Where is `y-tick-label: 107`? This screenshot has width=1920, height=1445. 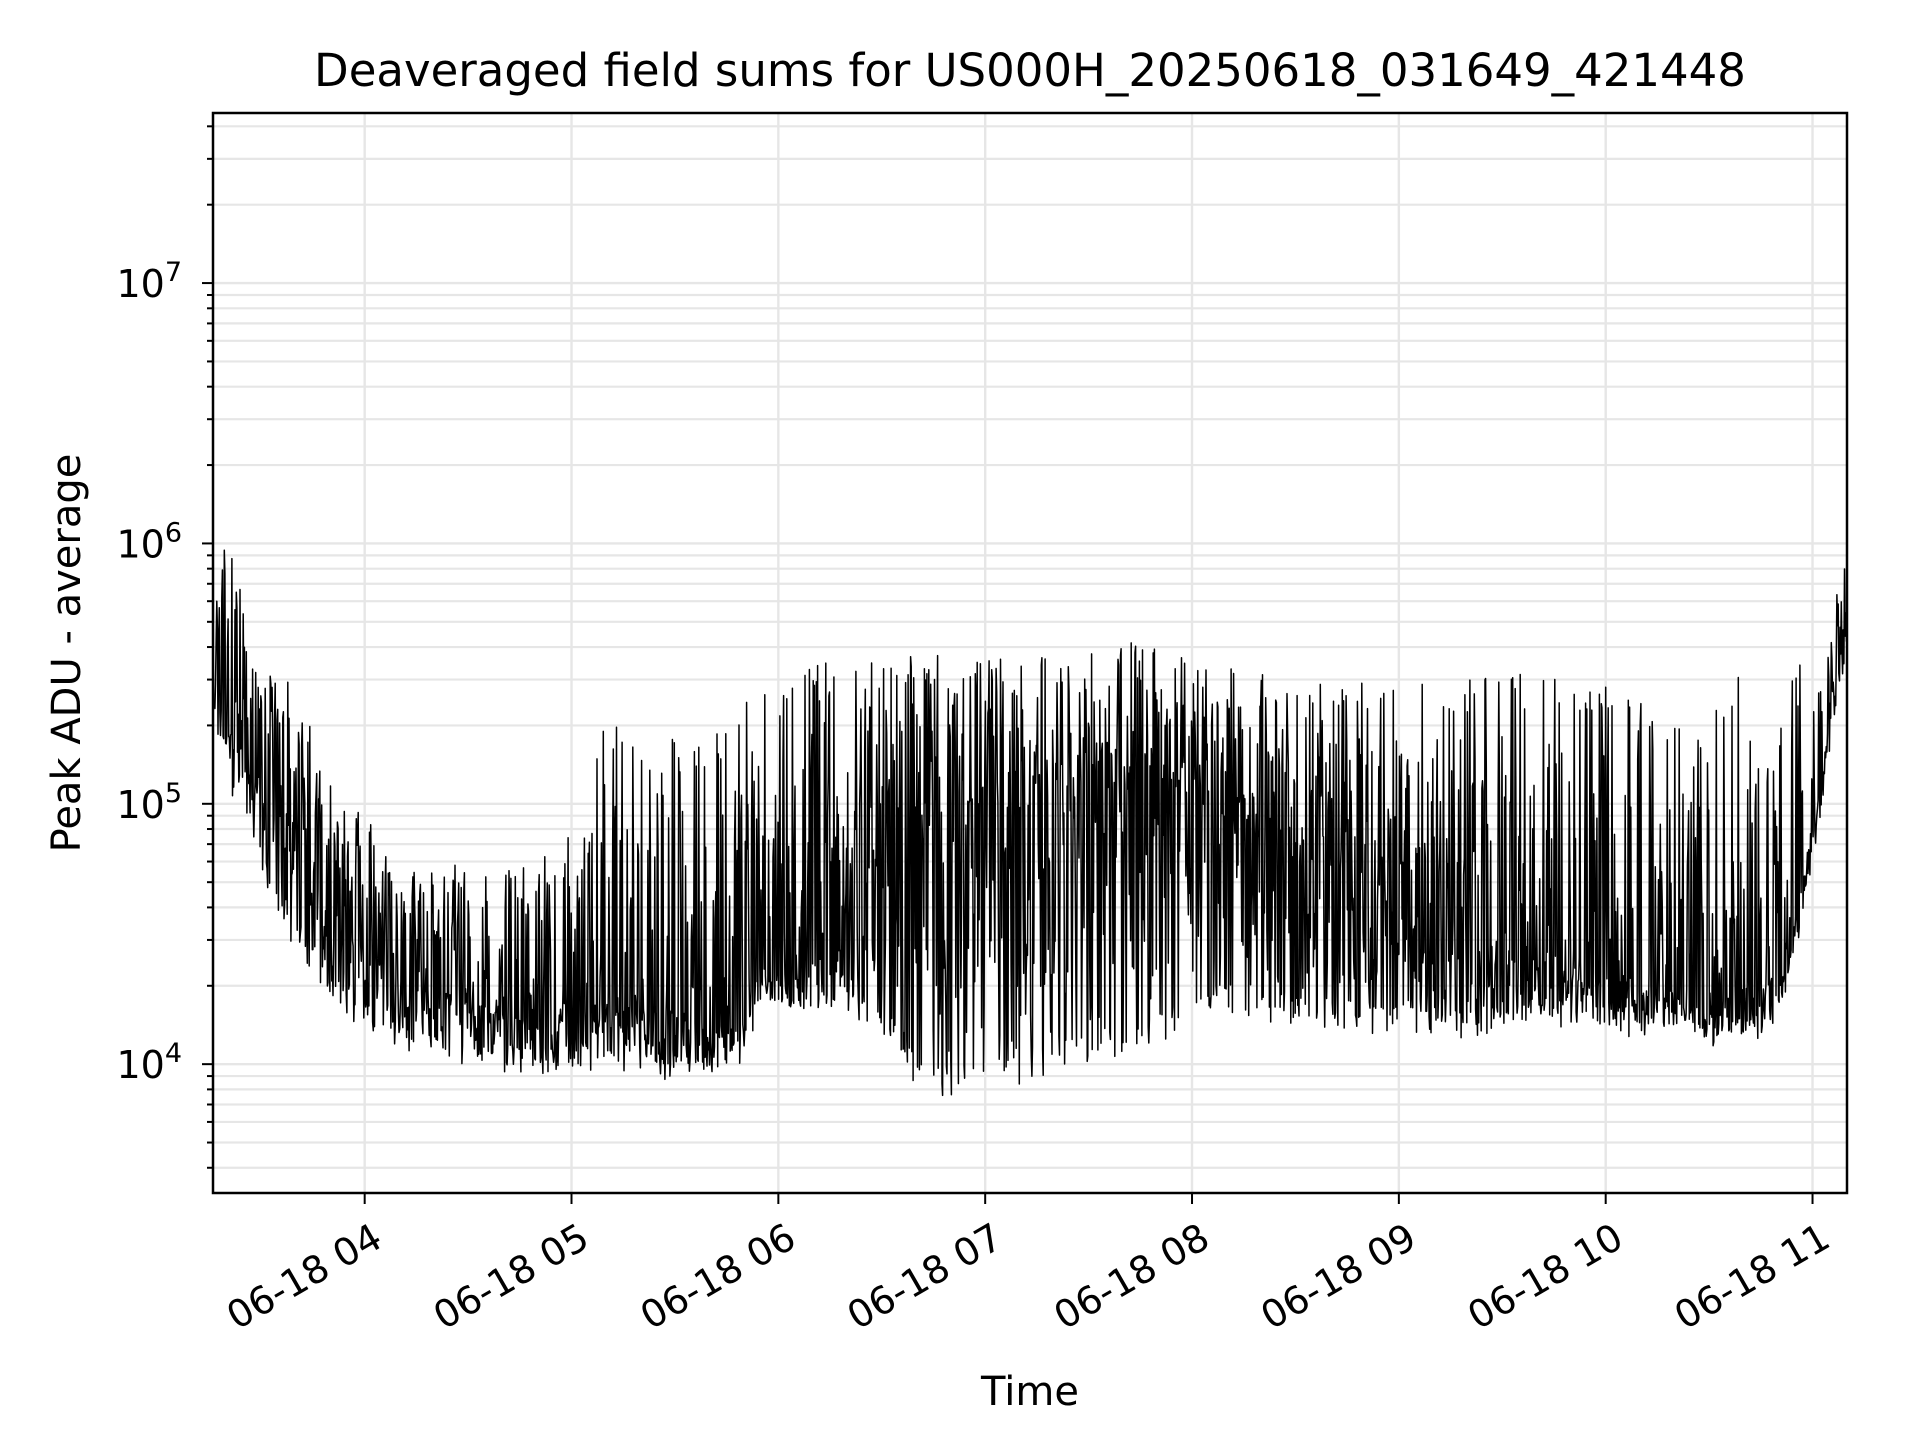
y-tick-label: 107 is located at coordinates (149, 281).